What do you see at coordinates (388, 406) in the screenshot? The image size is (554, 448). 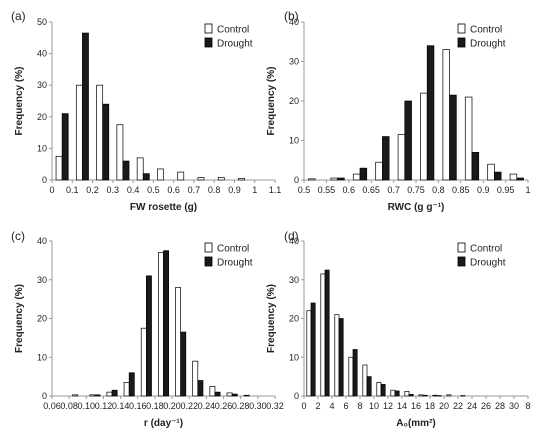 I see `x-tick-label: 12` at bounding box center [388, 406].